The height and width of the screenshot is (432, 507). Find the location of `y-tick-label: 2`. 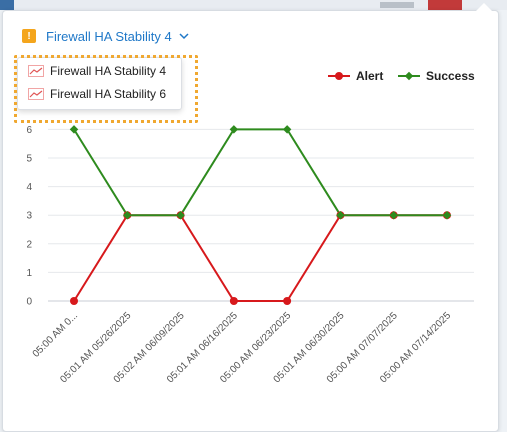

y-tick-label: 2 is located at coordinates (29, 244).